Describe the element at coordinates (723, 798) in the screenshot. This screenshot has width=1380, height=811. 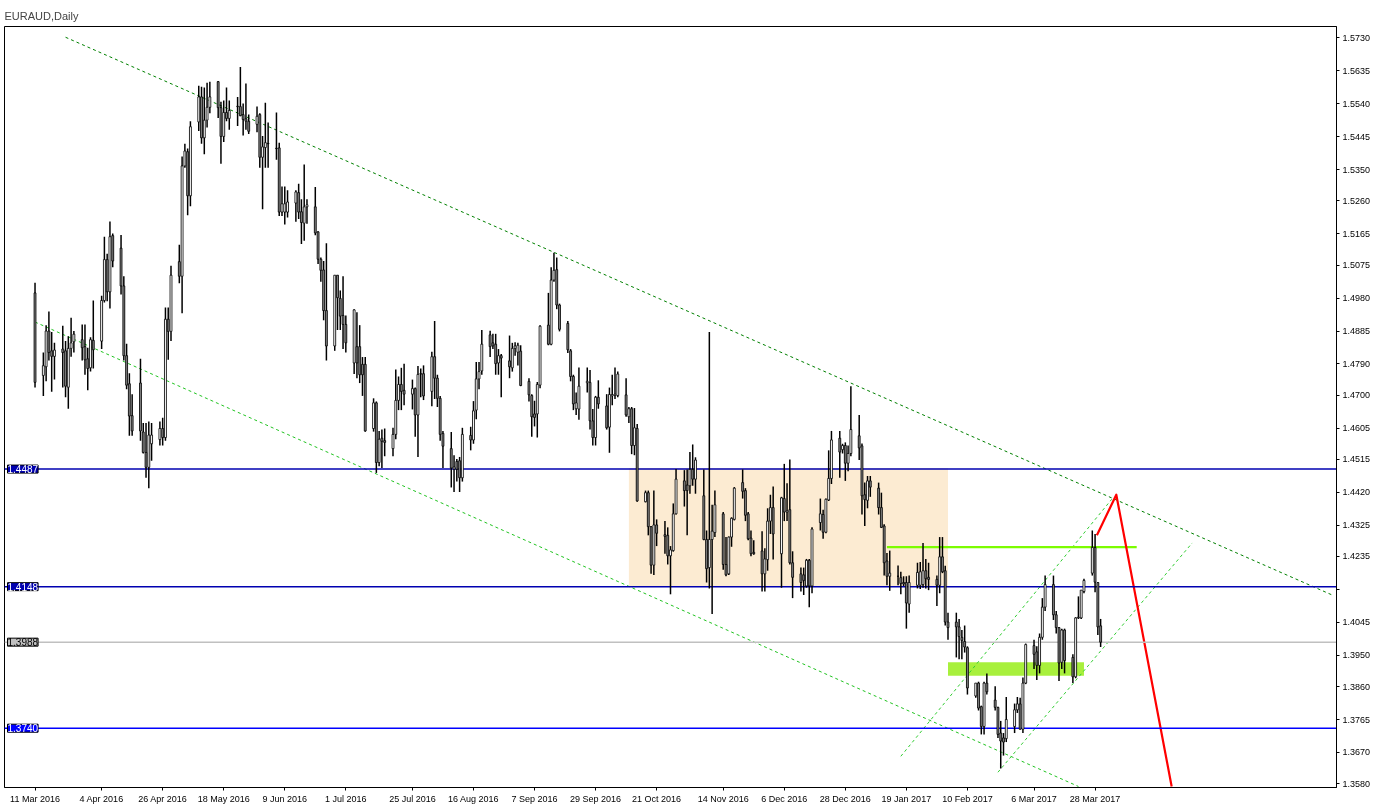
I see `x-tick-label: 14 Nov 2016` at that location.